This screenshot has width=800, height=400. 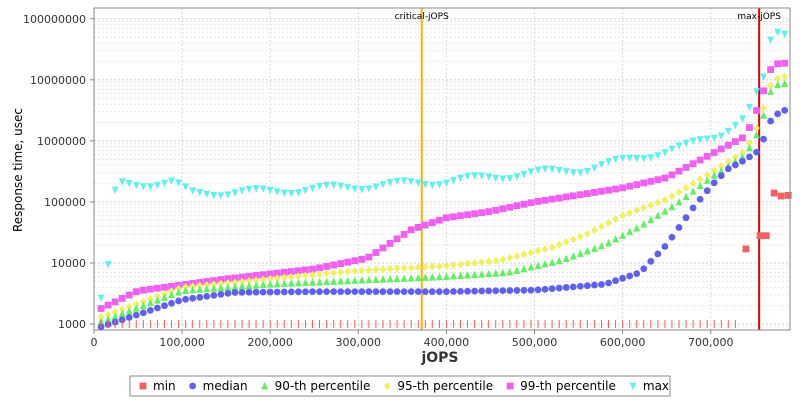 I want to click on legend-item: max, so click(x=649, y=386).